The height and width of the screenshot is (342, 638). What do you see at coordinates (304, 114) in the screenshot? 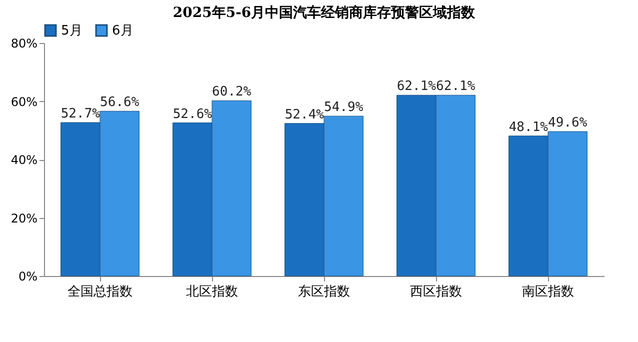
I see `data-label: 52.4%` at bounding box center [304, 114].